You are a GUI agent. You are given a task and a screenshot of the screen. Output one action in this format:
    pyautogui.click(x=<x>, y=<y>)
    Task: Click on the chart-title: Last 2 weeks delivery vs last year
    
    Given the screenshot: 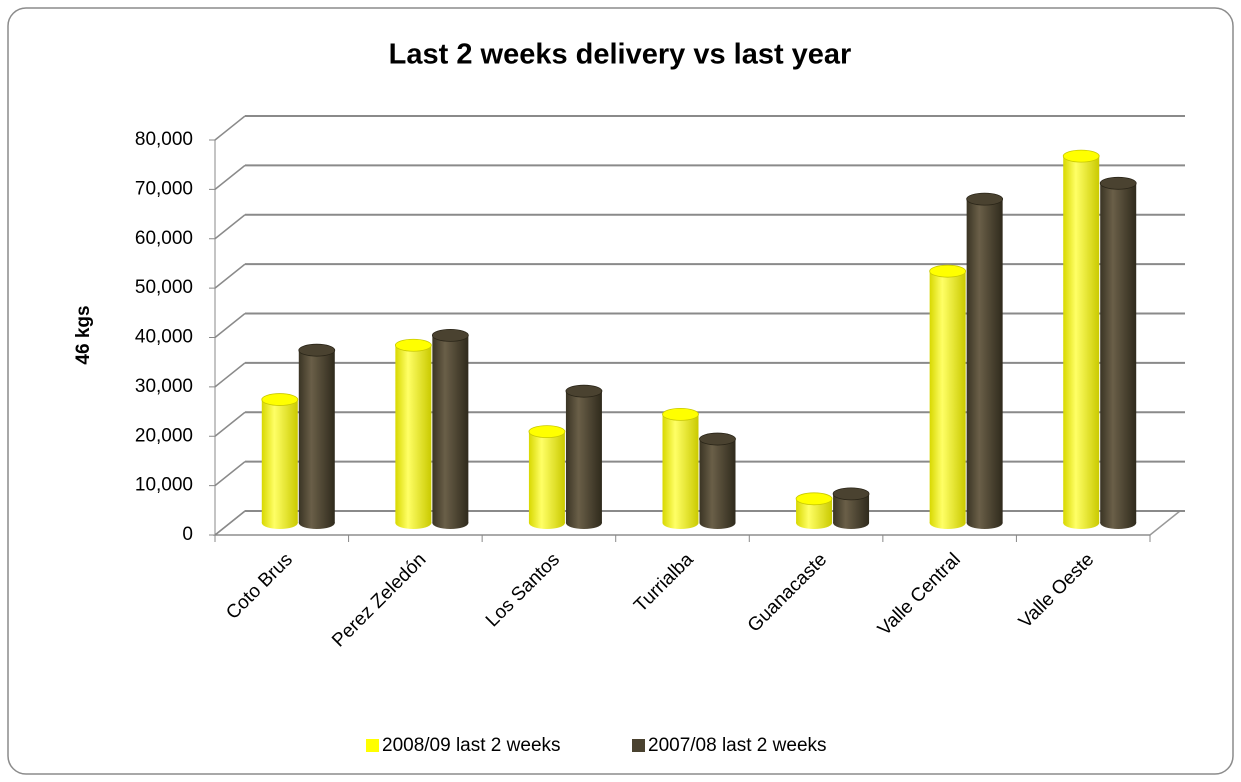 What is the action you would take?
    pyautogui.click(x=620, y=55)
    